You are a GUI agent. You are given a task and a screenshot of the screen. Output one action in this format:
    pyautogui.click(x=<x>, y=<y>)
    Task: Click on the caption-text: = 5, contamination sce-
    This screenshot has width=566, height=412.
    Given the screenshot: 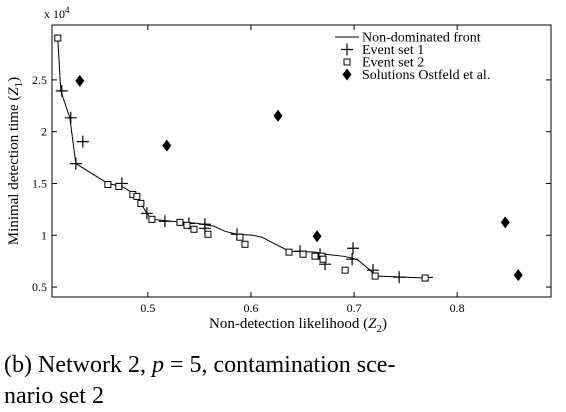 What is the action you would take?
    pyautogui.click(x=279, y=365)
    